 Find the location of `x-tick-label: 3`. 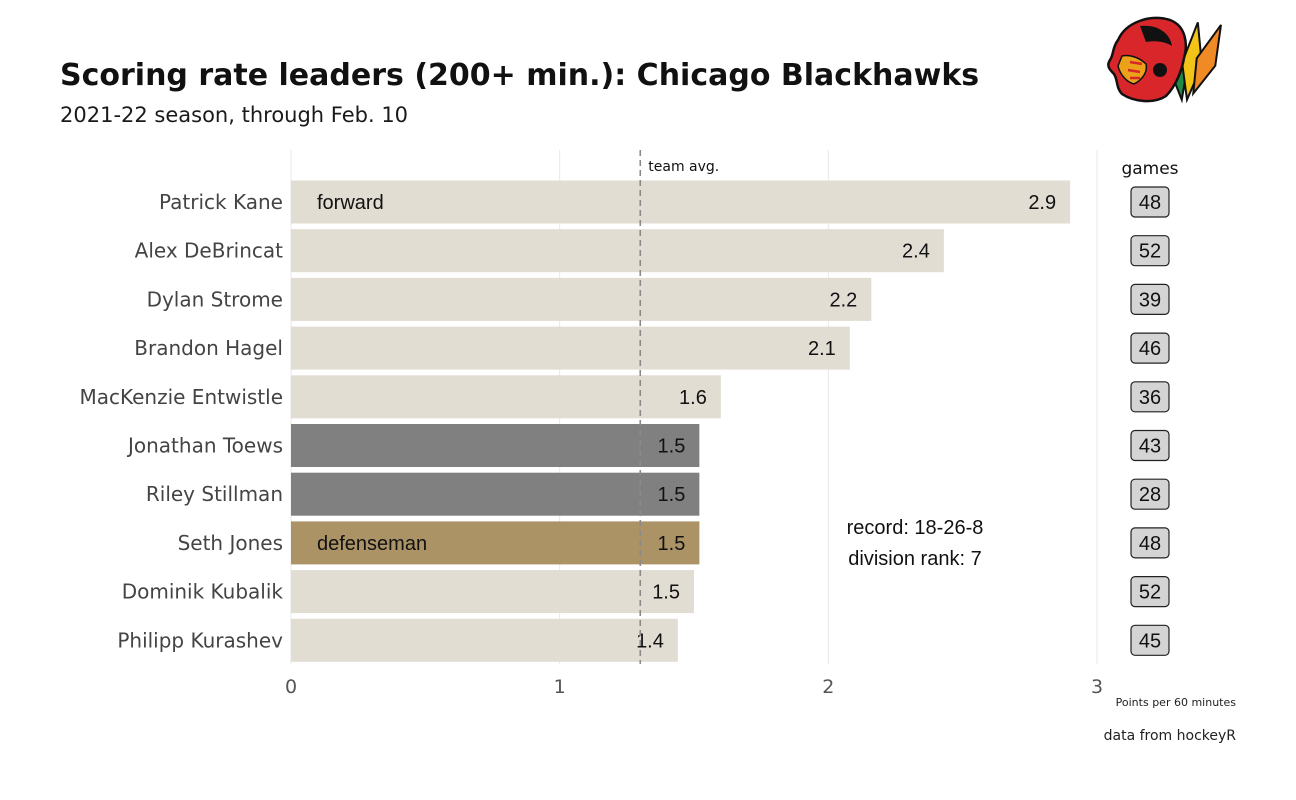

x-tick-label: 3 is located at coordinates (1097, 687).